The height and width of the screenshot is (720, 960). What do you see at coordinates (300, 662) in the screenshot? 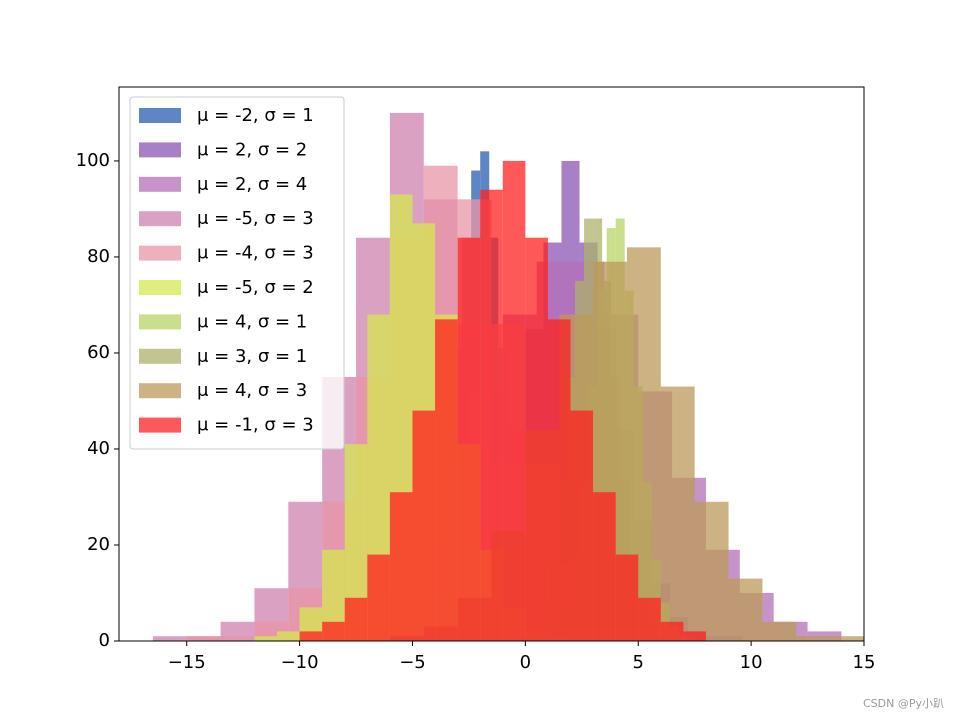
I see `x-tick-label: −10` at bounding box center [300, 662].